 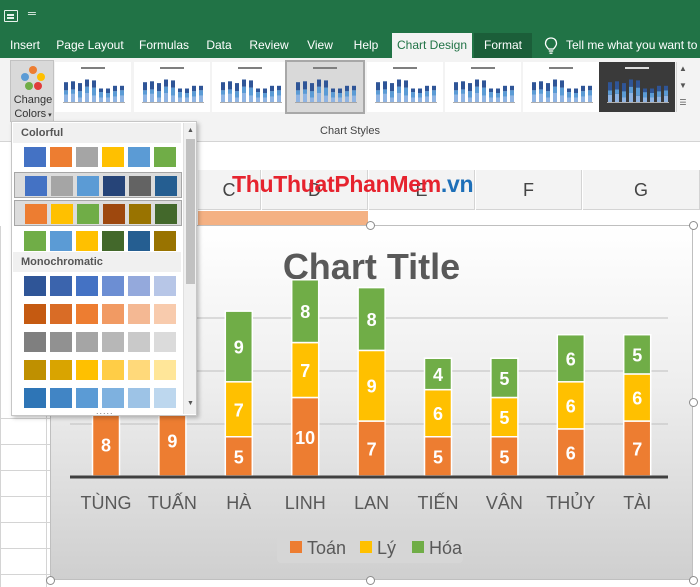 I want to click on tab-help: Help, so click(x=366, y=45).